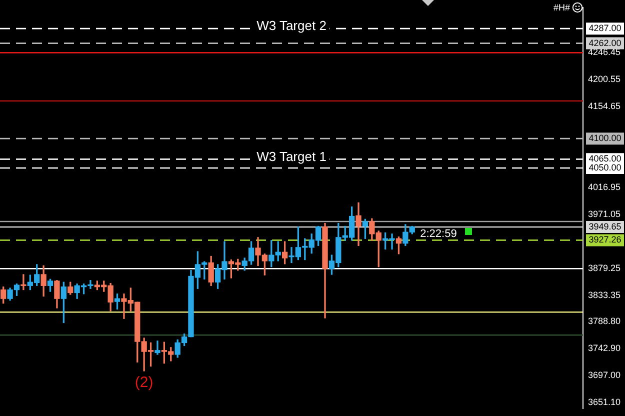  Describe the element at coordinates (604, 105) in the screenshot. I see `y-tick-label: 4154.65` at that location.